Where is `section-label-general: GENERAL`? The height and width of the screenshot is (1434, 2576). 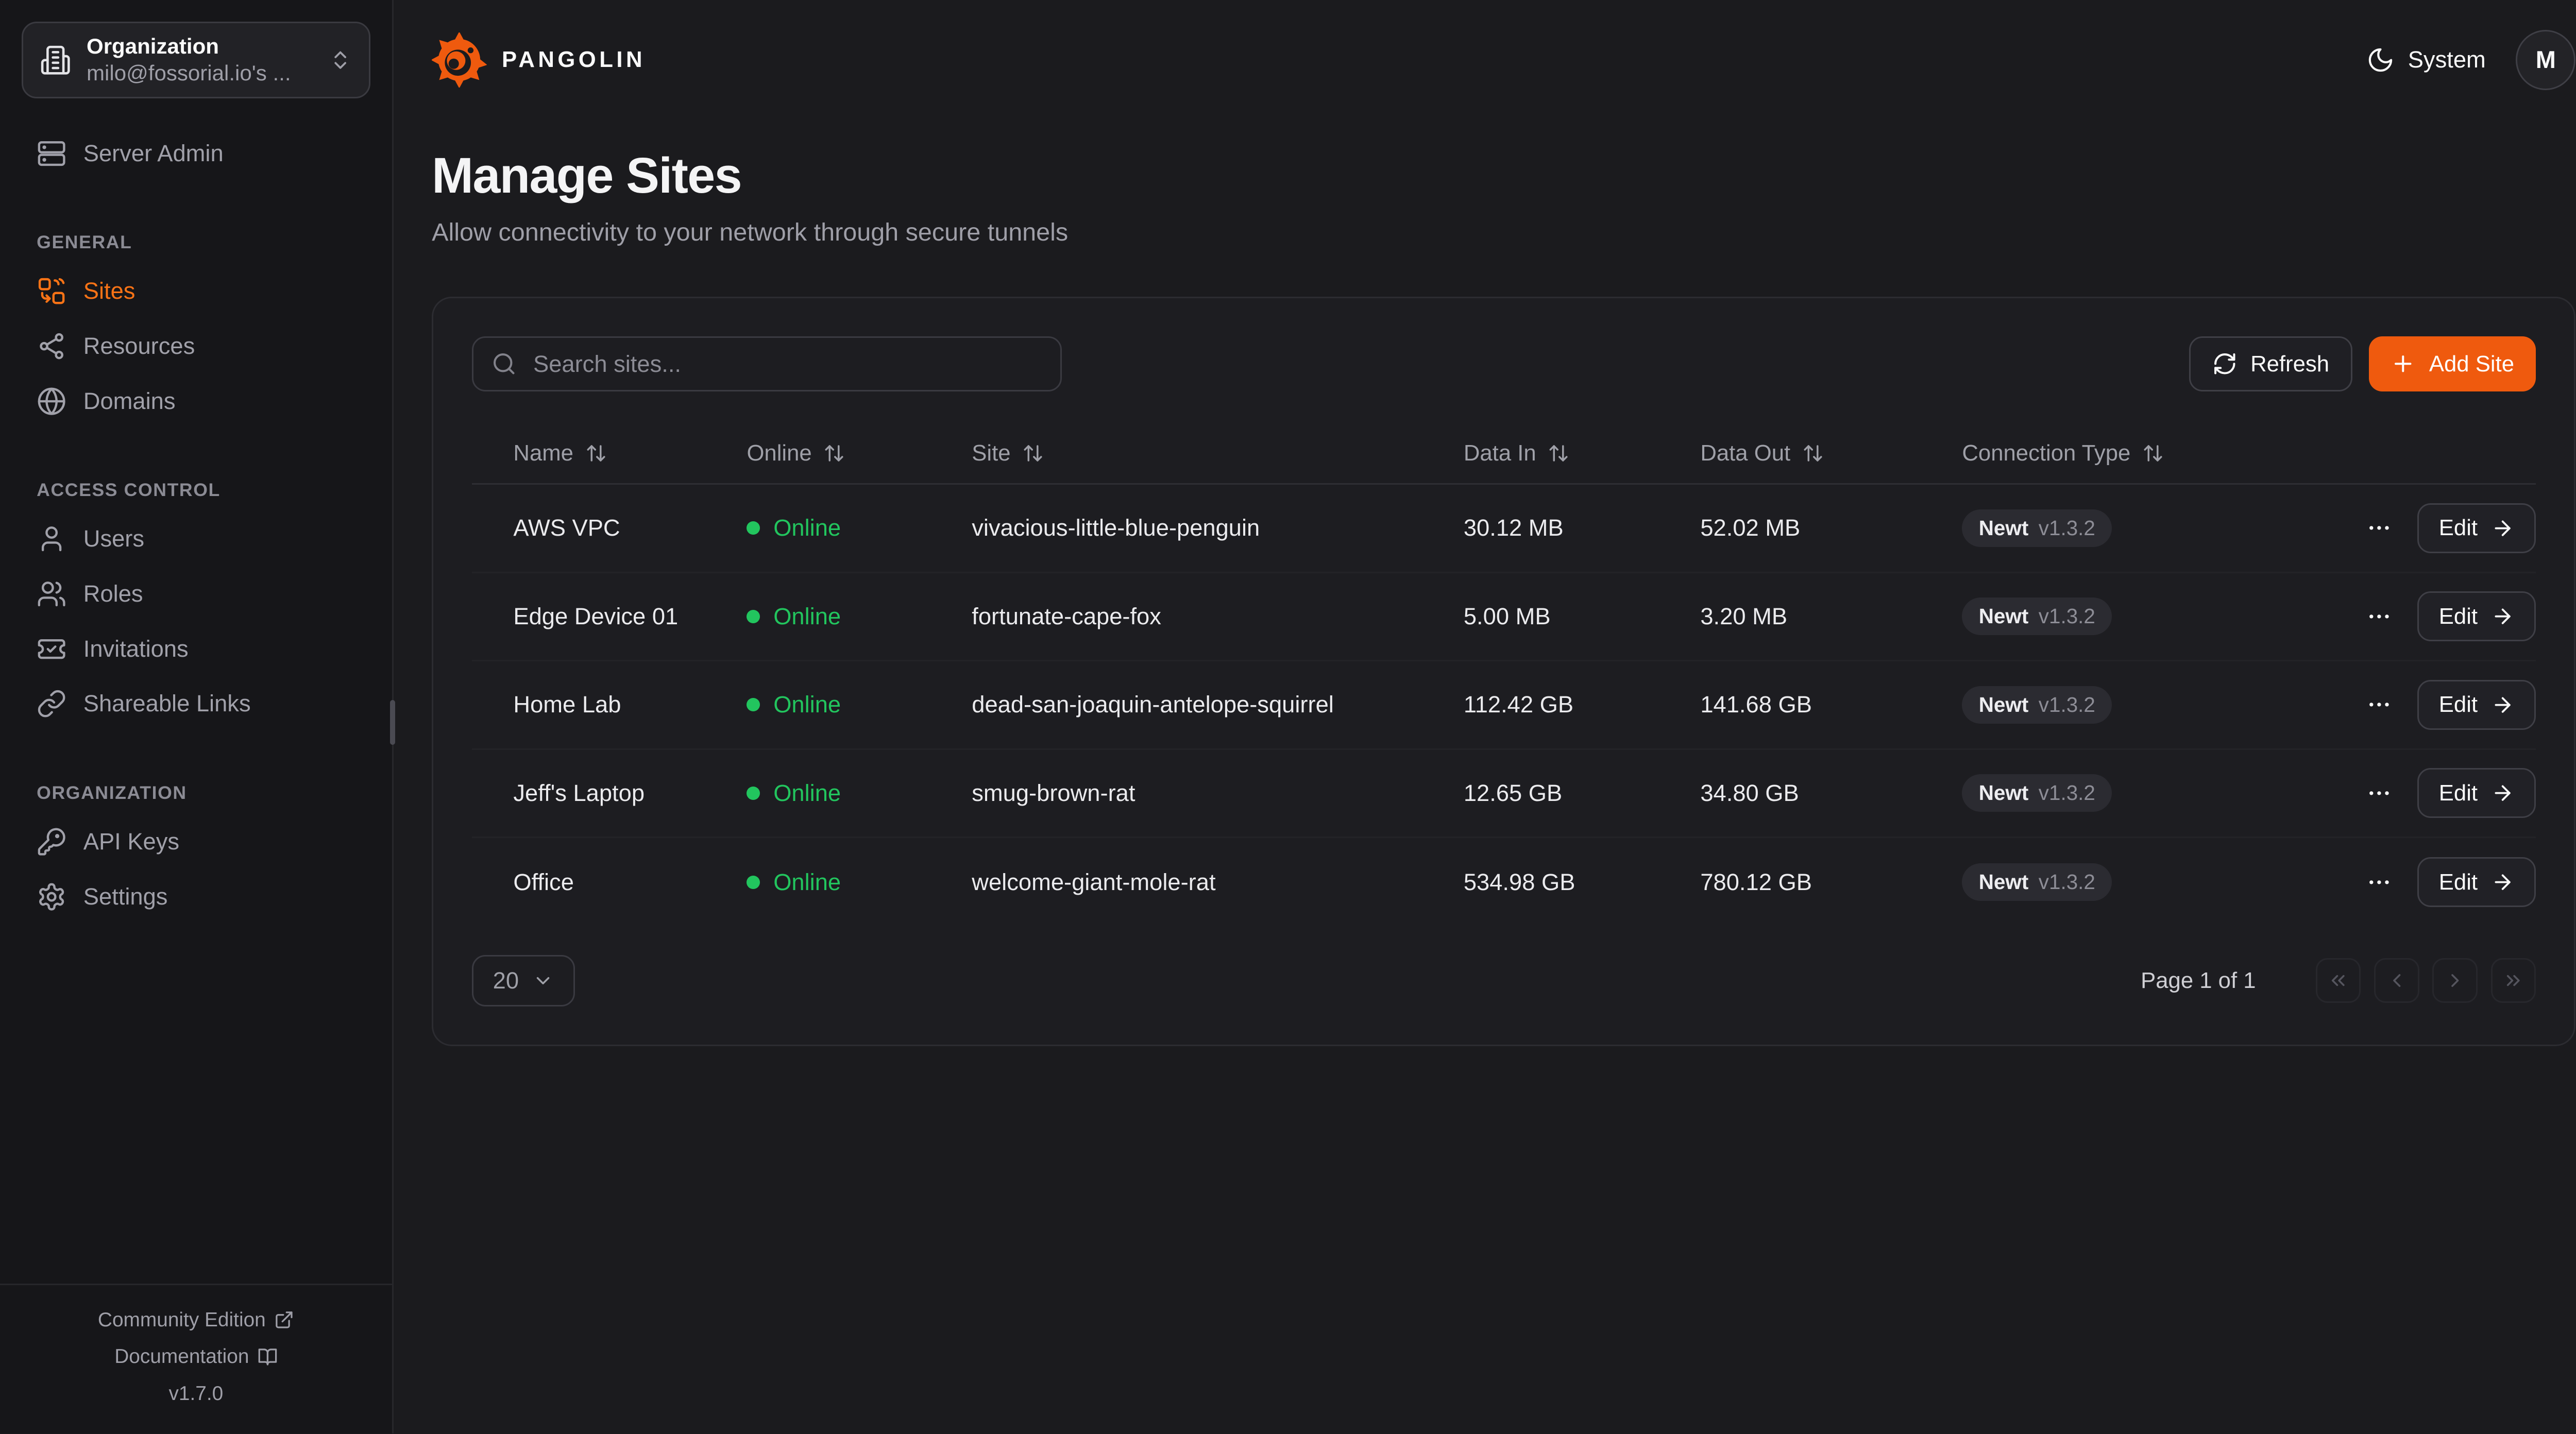 section-label-general: GENERAL is located at coordinates (84, 241).